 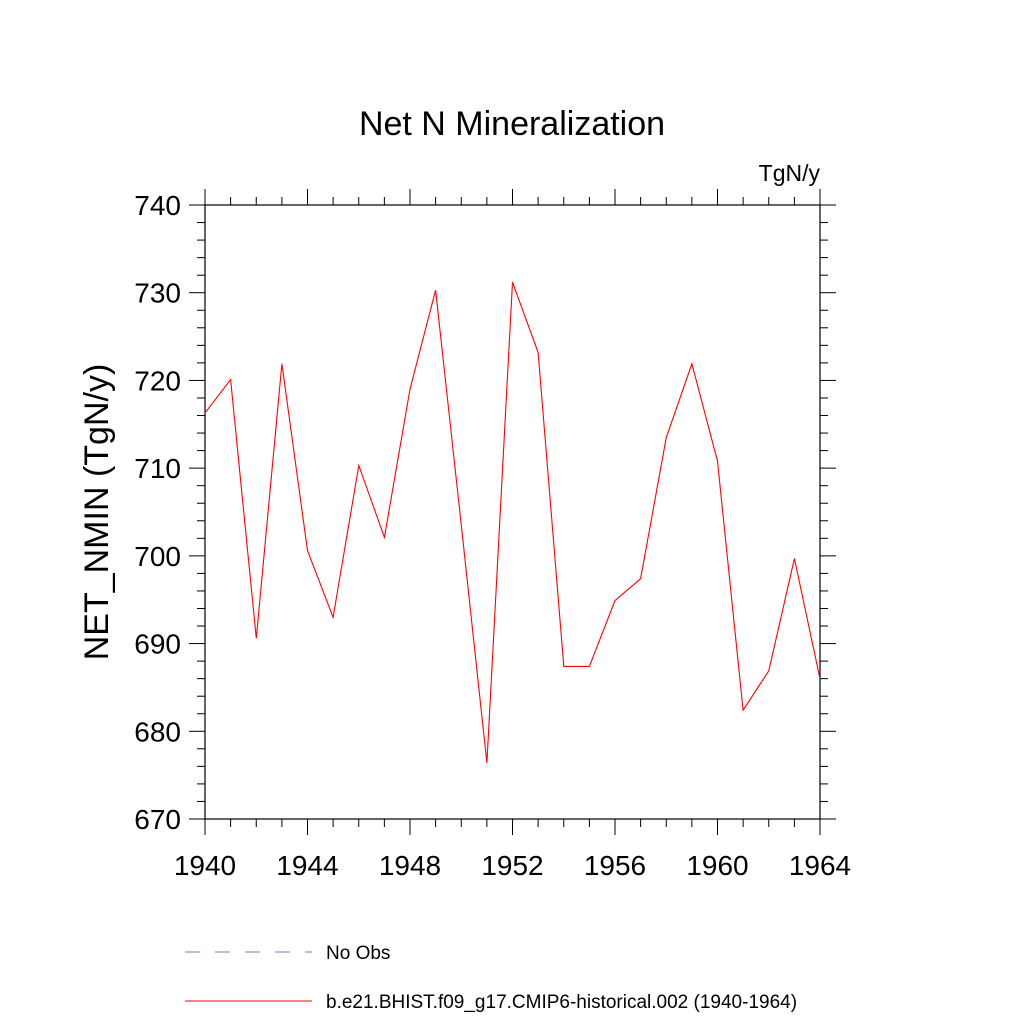 What do you see at coordinates (410, 865) in the screenshot?
I see `x-tick-label: 1948` at bounding box center [410, 865].